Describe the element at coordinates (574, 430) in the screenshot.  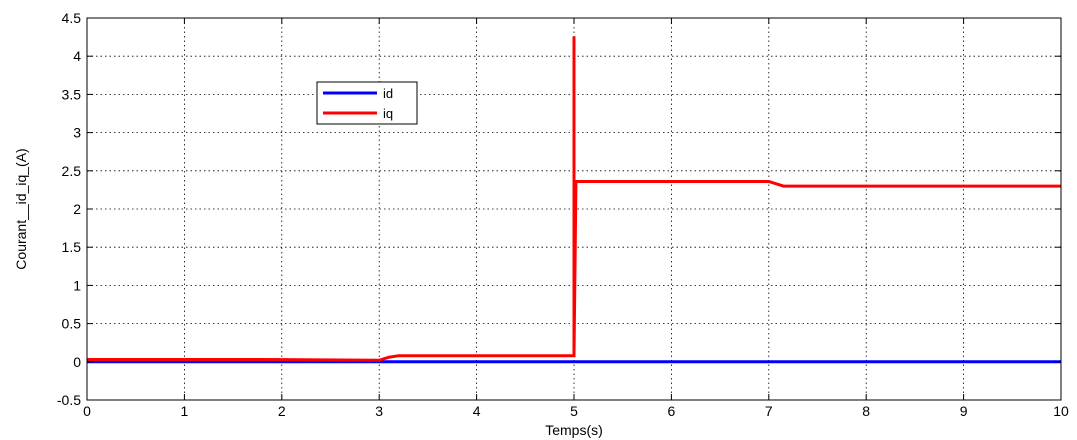
I see `x-axis-title: Temps(s)` at that location.